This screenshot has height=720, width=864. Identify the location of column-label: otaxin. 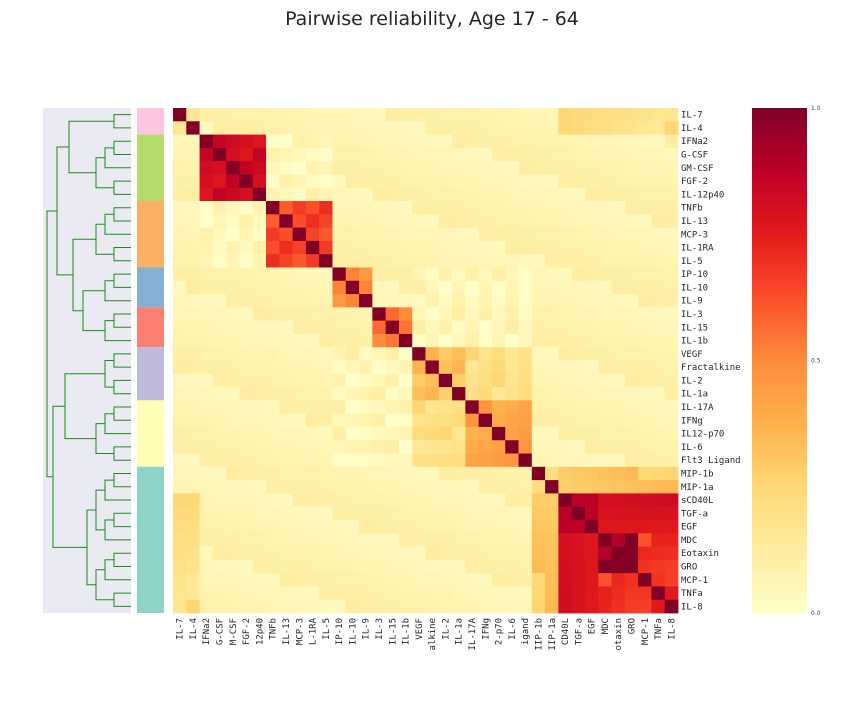
(619, 634).